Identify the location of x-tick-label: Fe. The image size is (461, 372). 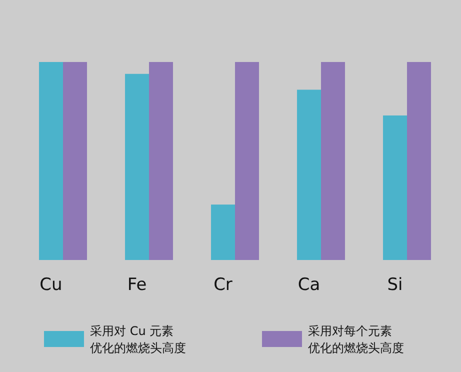
(137, 285).